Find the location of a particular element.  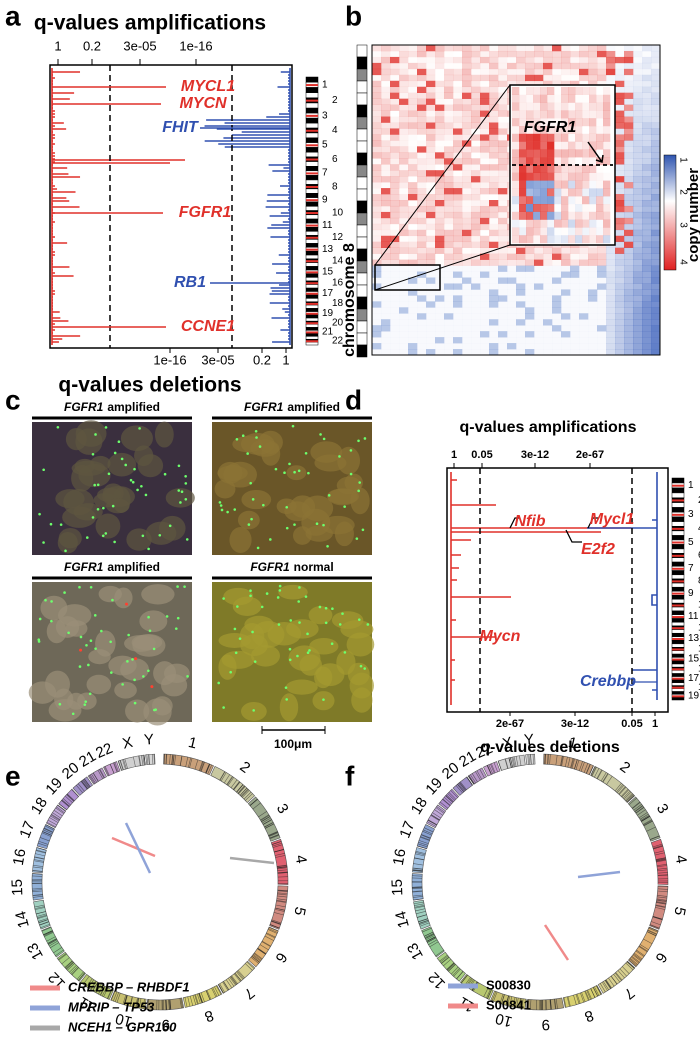

chromosome-label: 8 is located at coordinates (589, 1015).